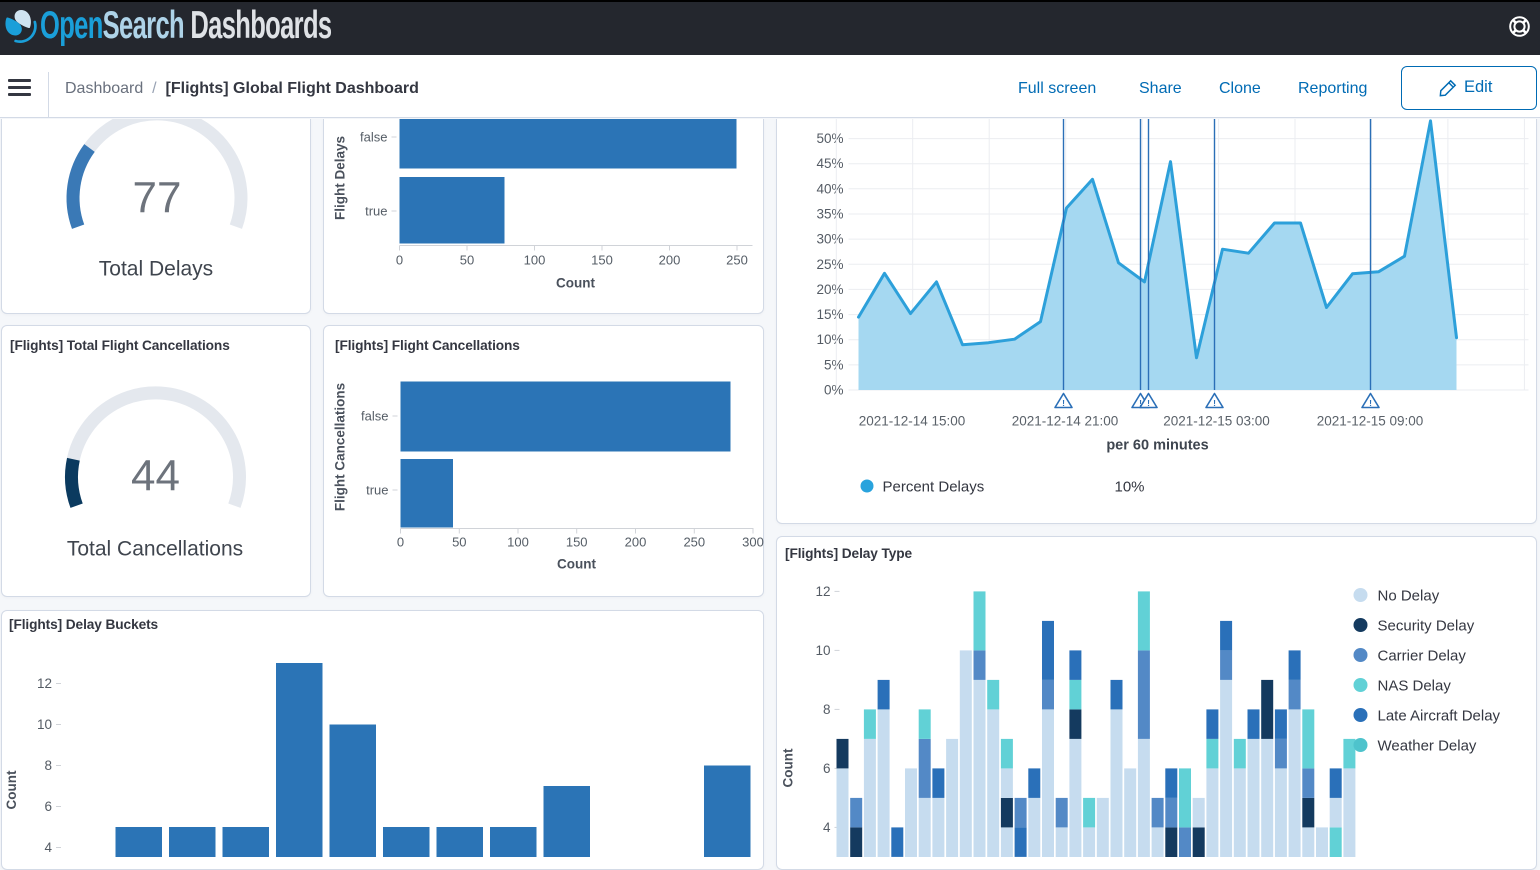  I want to click on svg-text: 2021-12-14 21:00, so click(1064, 421).